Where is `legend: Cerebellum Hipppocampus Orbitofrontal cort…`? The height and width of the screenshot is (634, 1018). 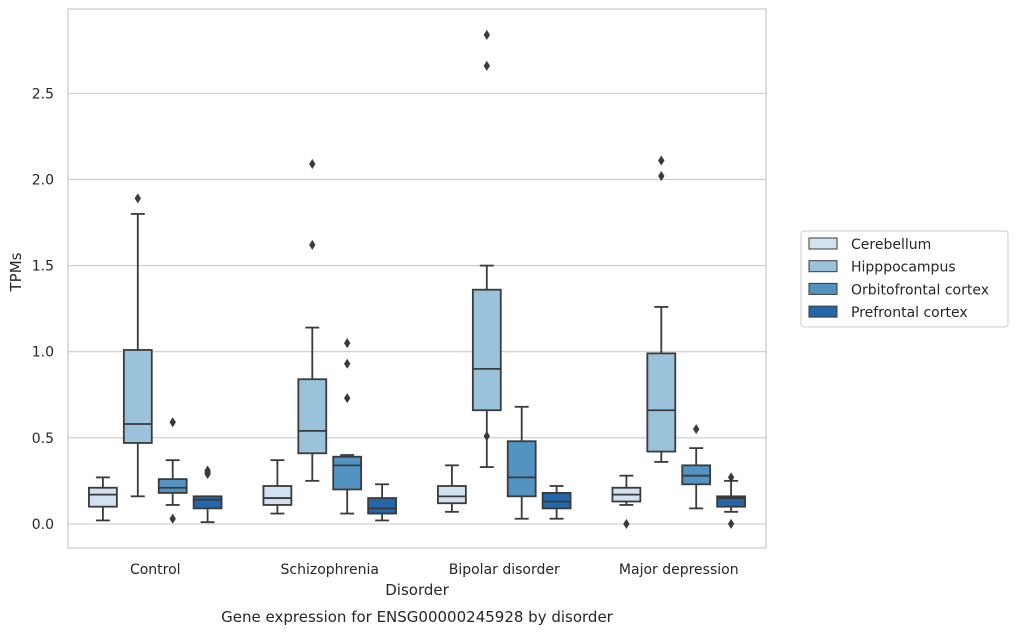
legend: Cerebellum Hipppocampus Orbitofrontal cort… is located at coordinates (904, 279).